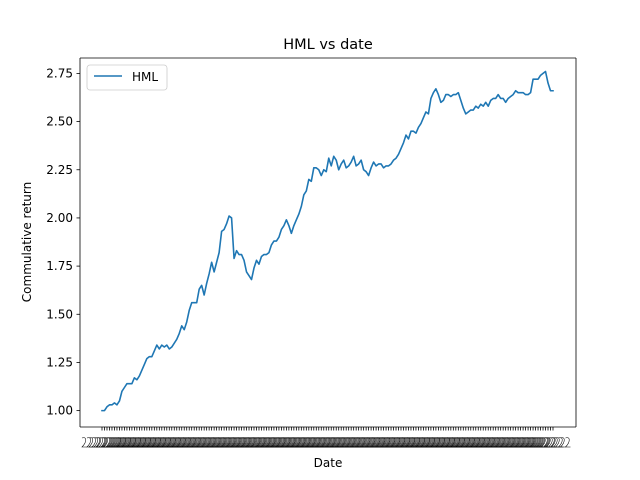 This screenshot has height=480, width=640. I want to click on y-tick-label: 2.75, so click(59, 73).